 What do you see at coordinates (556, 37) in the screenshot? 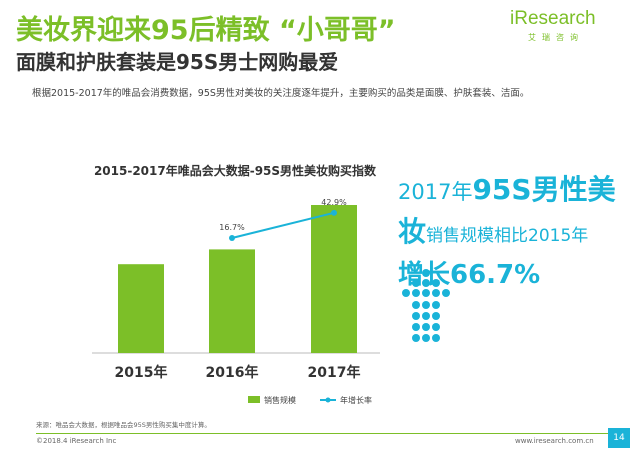
I see `logo-subtext: 艾瑞咨询` at bounding box center [556, 37].